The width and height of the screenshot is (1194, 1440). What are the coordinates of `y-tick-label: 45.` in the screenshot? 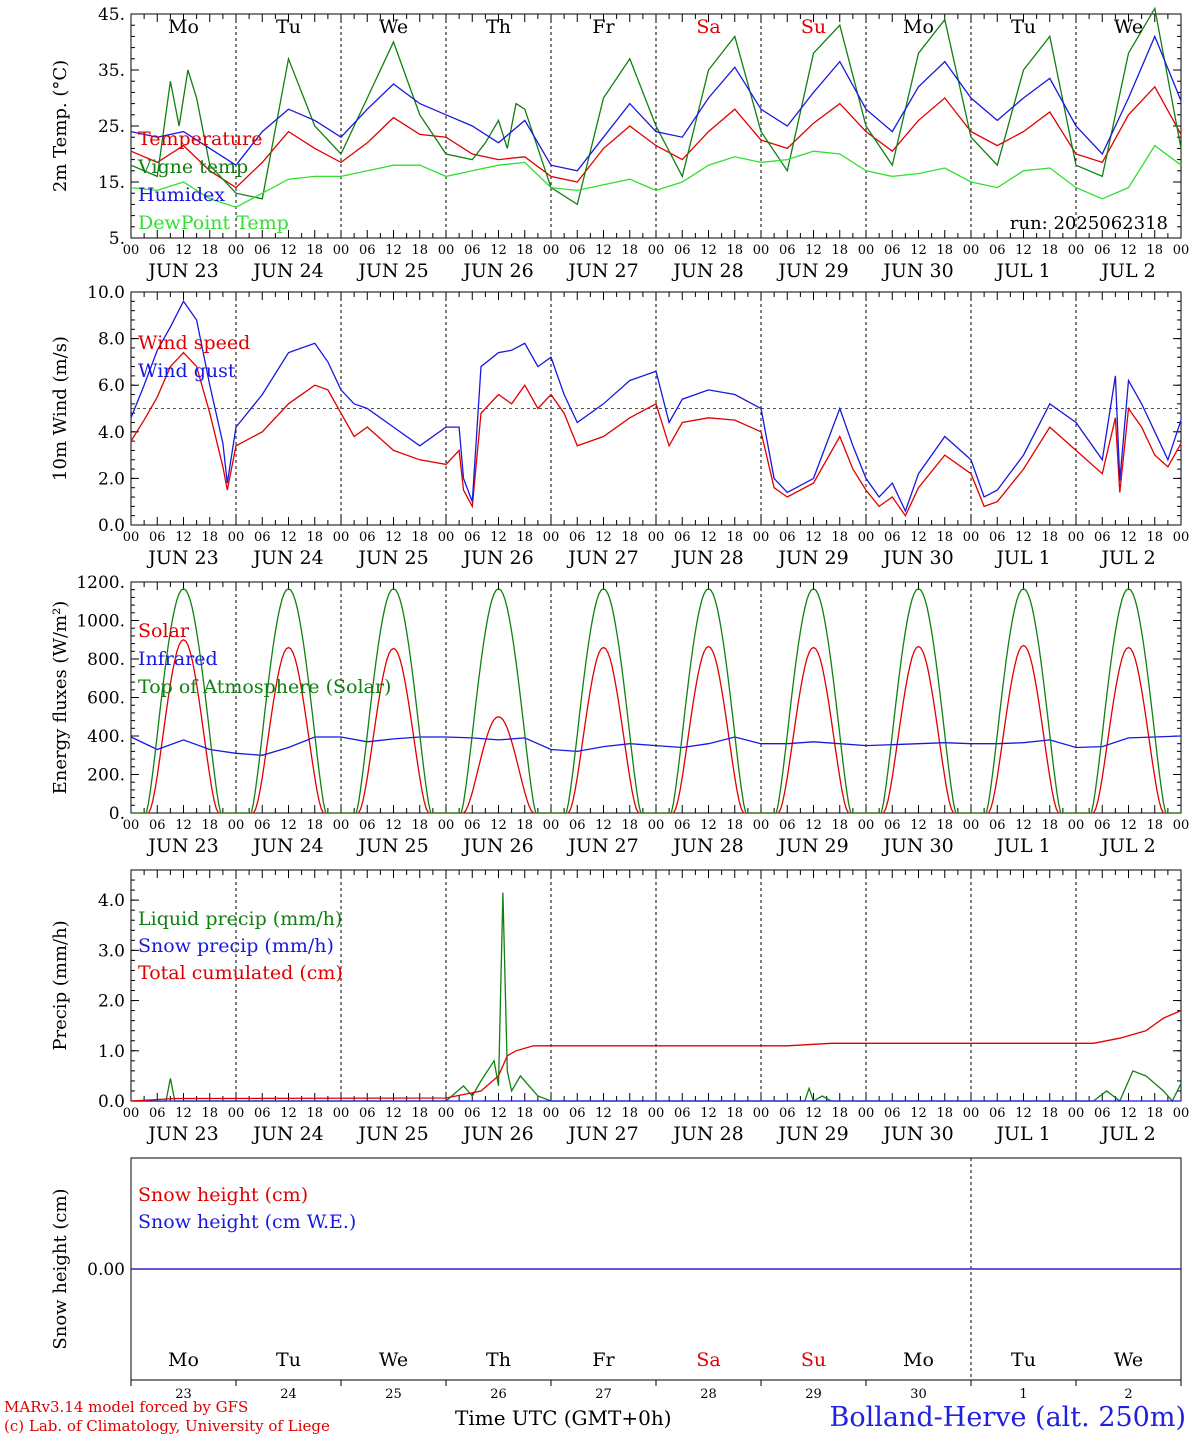 It's located at (111, 15).